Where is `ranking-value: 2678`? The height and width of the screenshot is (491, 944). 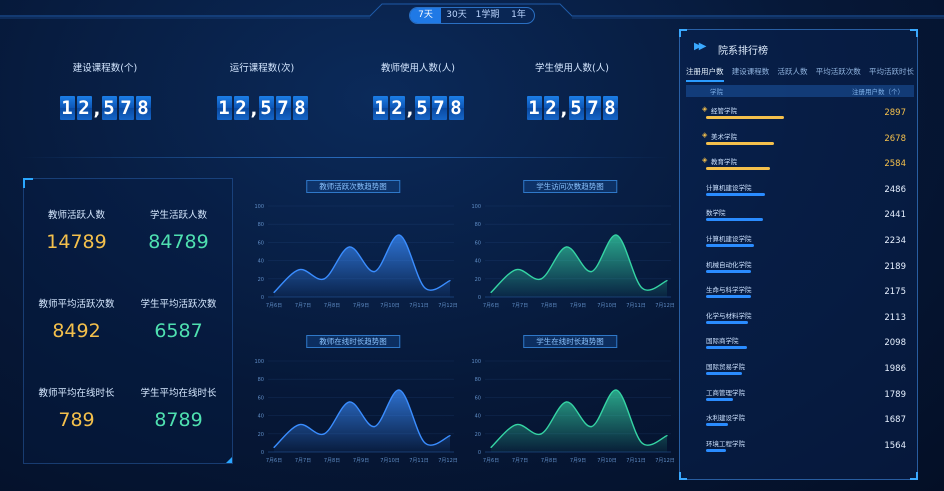 ranking-value: 2678 is located at coordinates (895, 138).